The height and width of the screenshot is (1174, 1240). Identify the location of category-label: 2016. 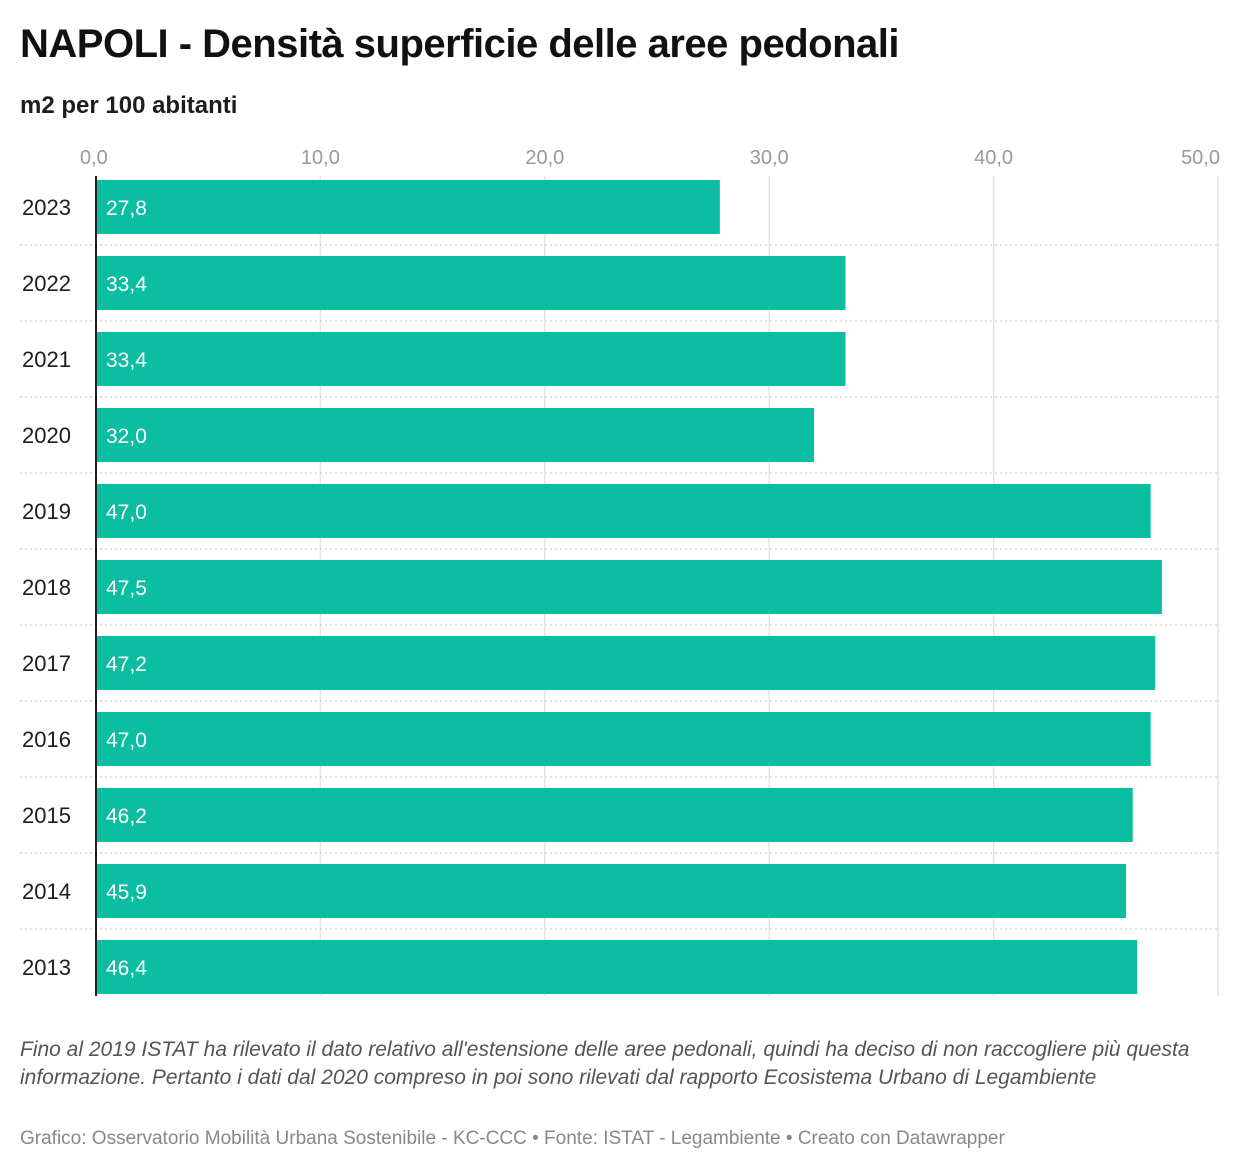
(46, 739).